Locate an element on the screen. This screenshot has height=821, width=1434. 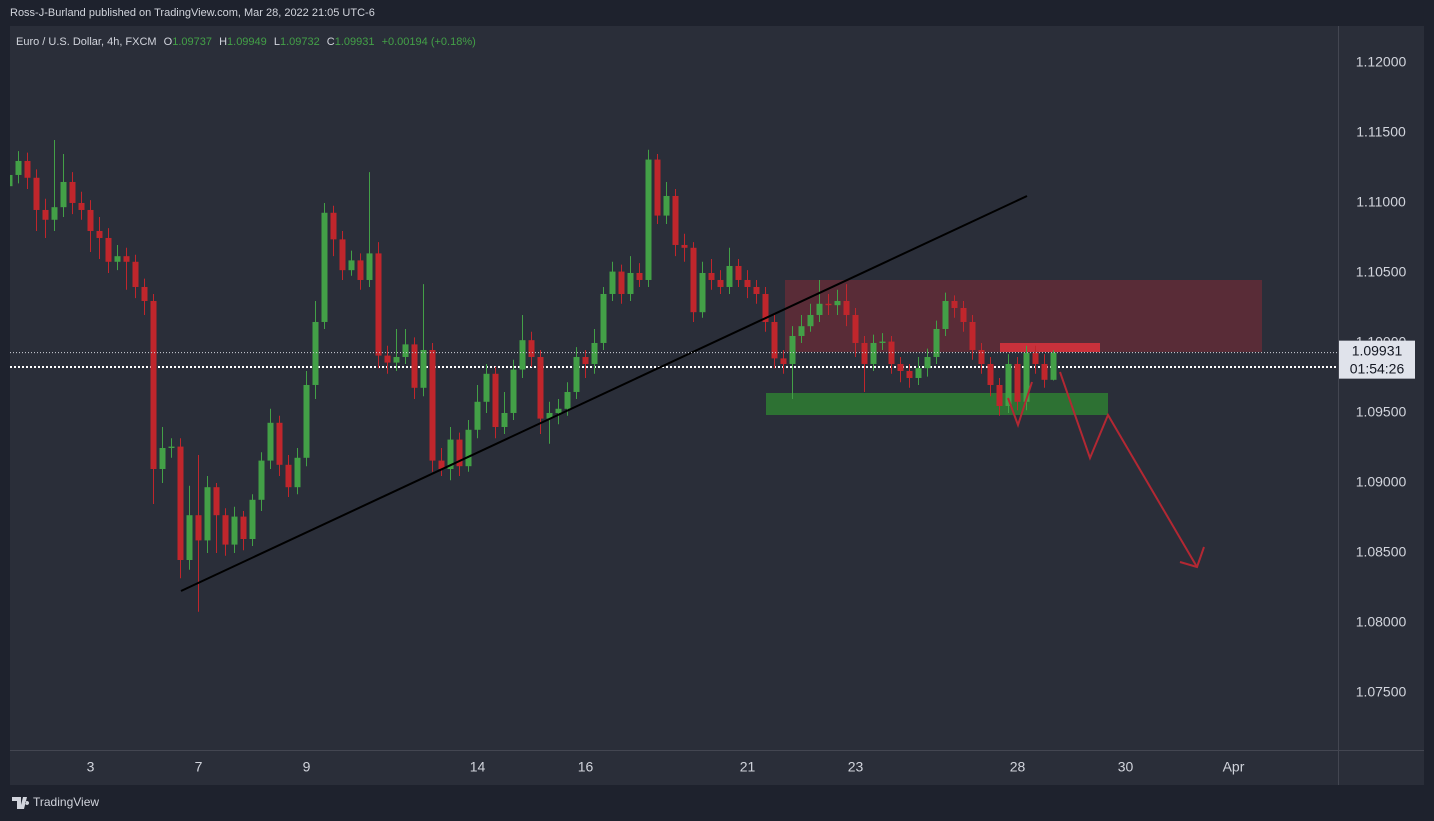
change: +0.00194 (+0.18%) is located at coordinates (429, 42).